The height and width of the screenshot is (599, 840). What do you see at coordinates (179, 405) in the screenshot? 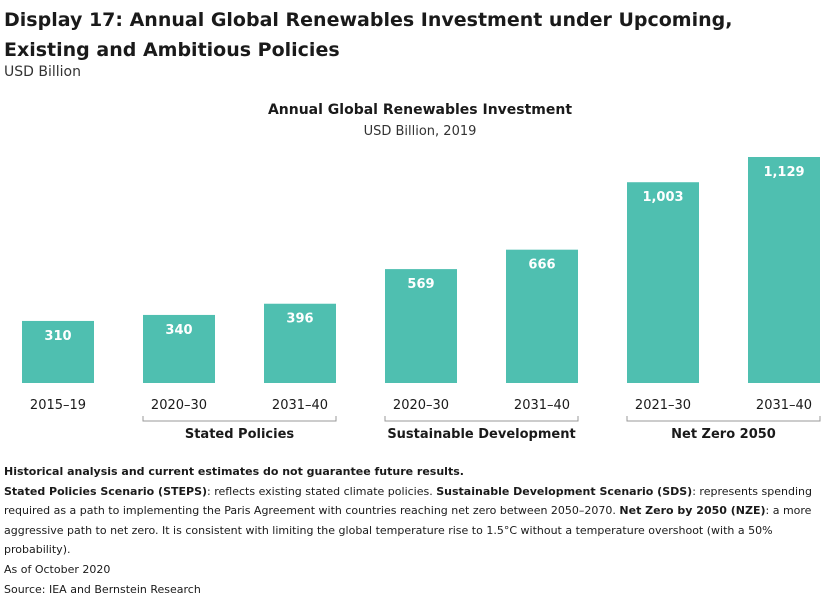
I see `x-tick-label-1: 2020–30` at bounding box center [179, 405].